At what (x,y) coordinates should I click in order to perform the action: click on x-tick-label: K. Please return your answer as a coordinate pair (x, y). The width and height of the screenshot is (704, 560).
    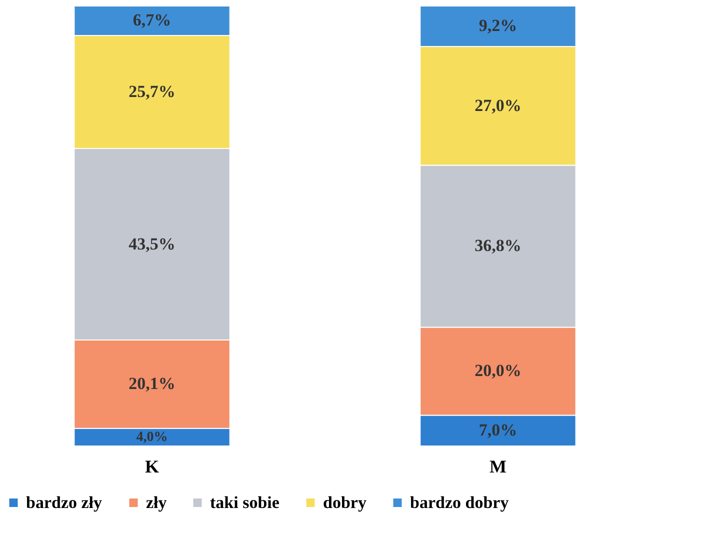
    Looking at the image, I should click on (152, 466).